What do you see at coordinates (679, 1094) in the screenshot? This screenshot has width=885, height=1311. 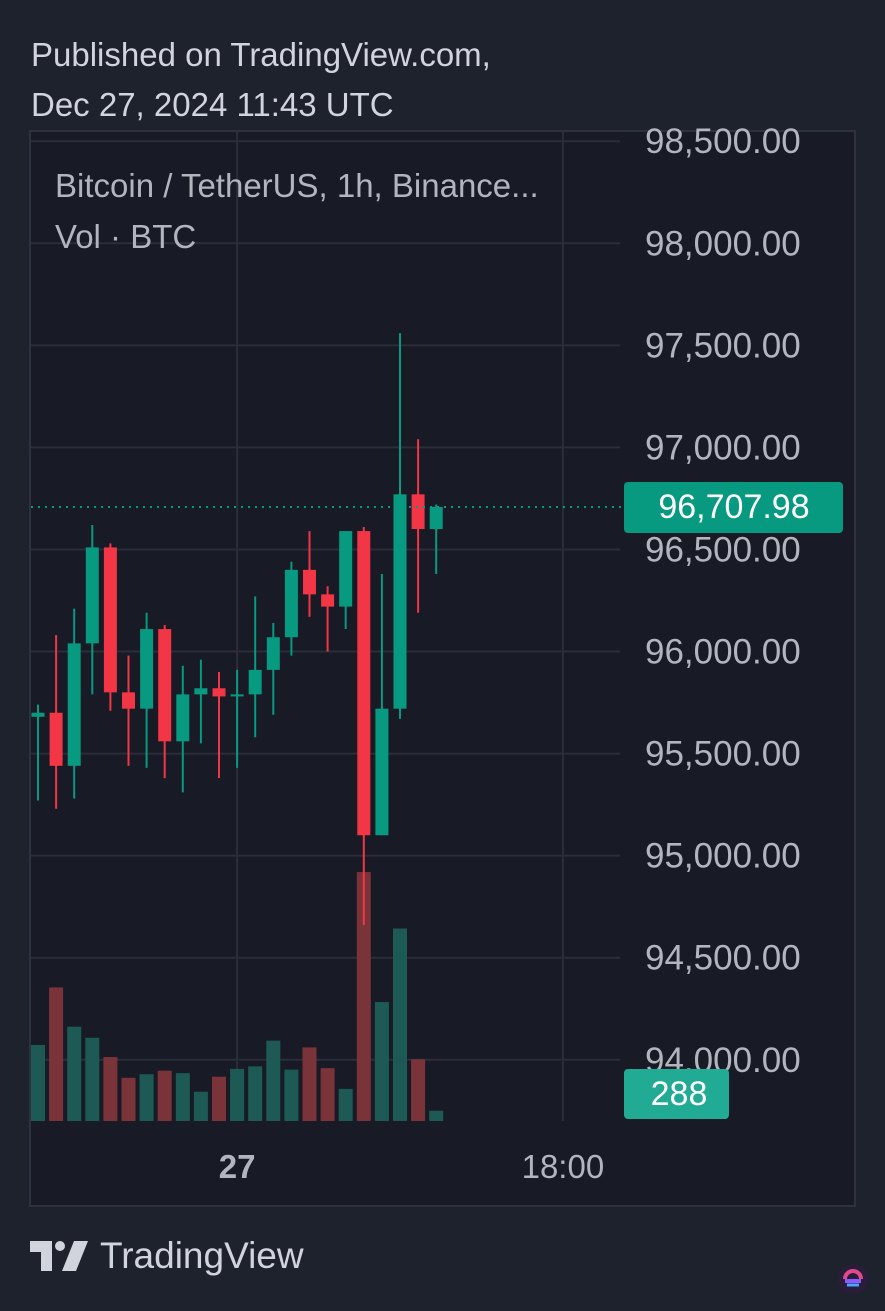 I see `volume-tag-label: 288` at bounding box center [679, 1094].